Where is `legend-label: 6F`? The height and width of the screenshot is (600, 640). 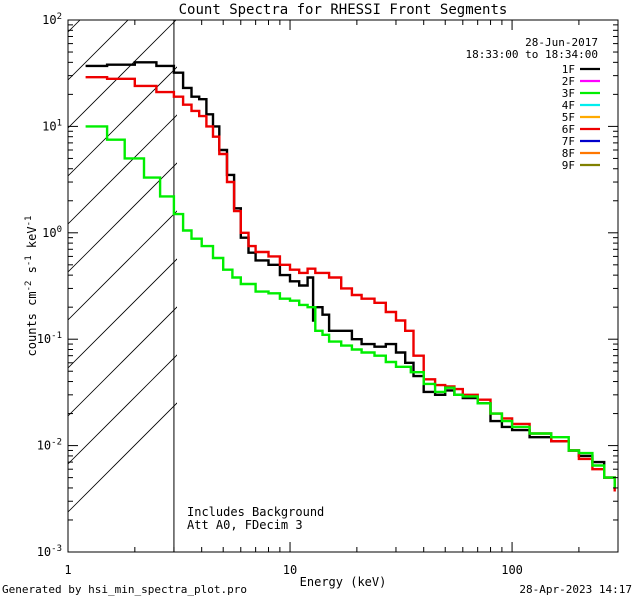 legend-label: 6F is located at coordinates (568, 129).